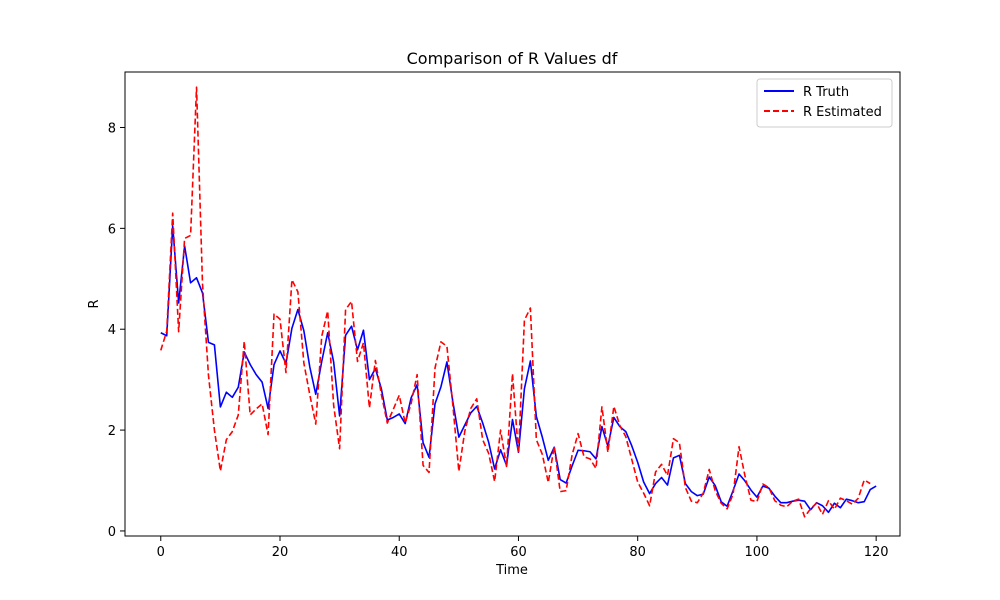 The height and width of the screenshot is (600, 1000). Describe the element at coordinates (94, 303) in the screenshot. I see `y-axis-label: R` at that location.